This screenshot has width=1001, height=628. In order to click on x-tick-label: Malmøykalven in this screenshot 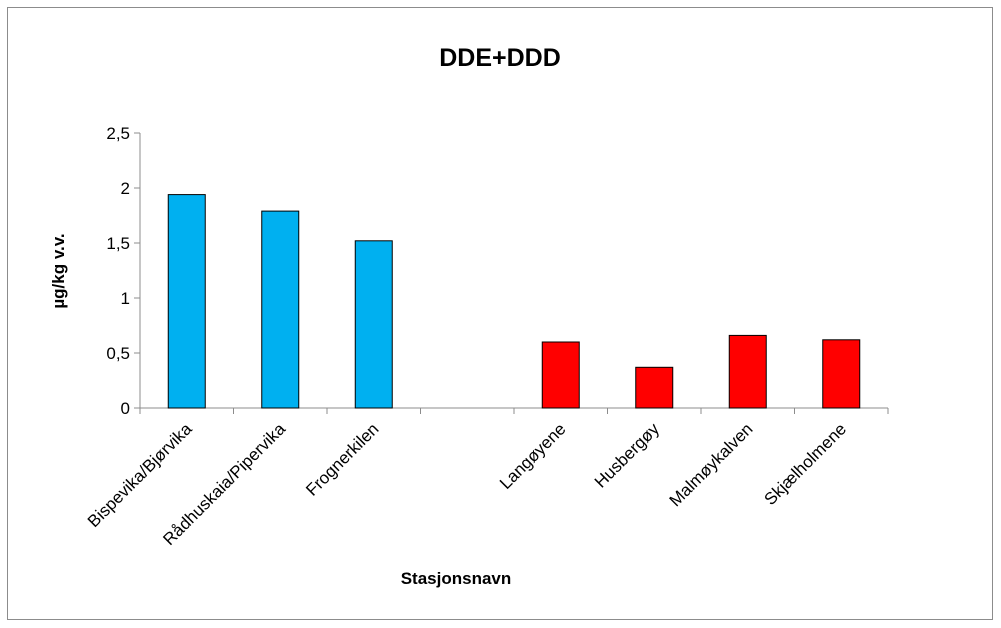, I will do `click(711, 464)`.